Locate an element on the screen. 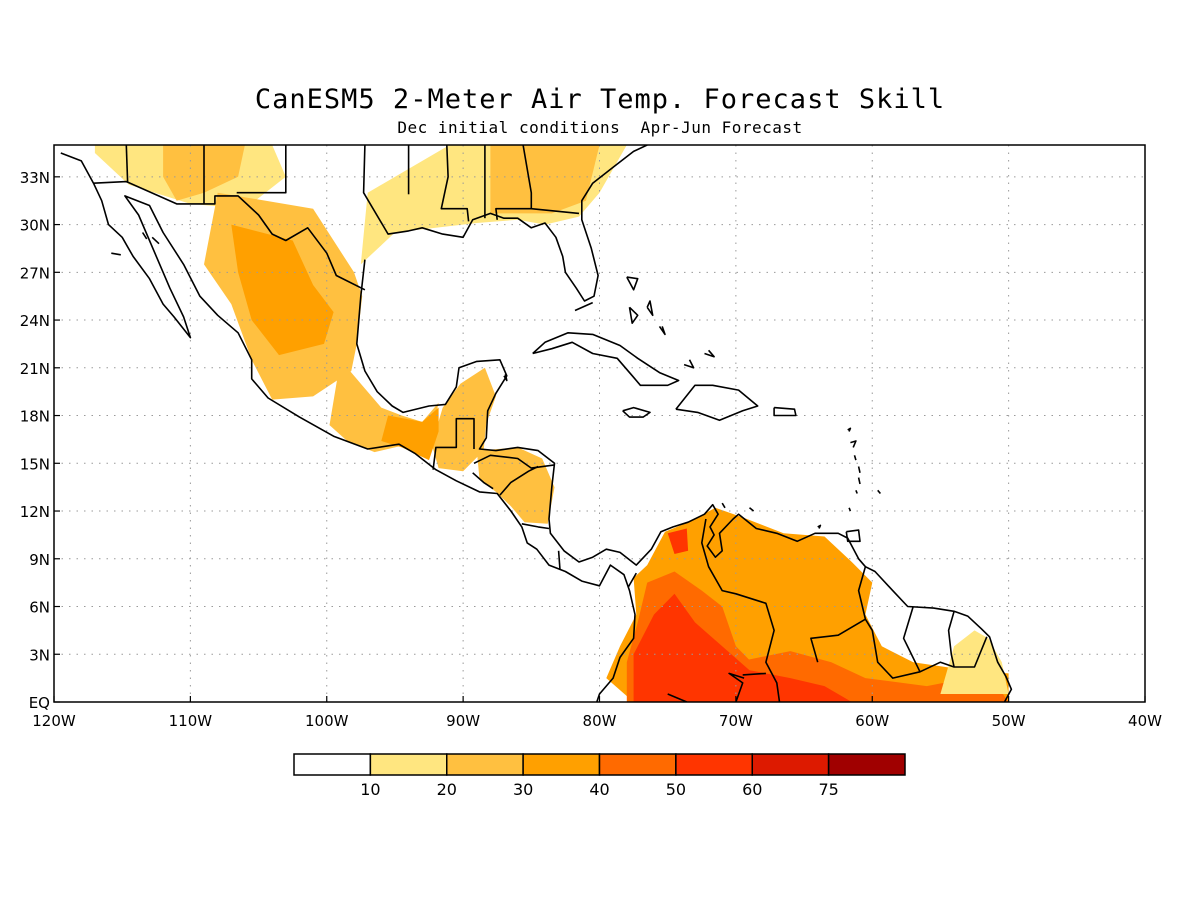  y-tick-label: 9N is located at coordinates (39, 560).